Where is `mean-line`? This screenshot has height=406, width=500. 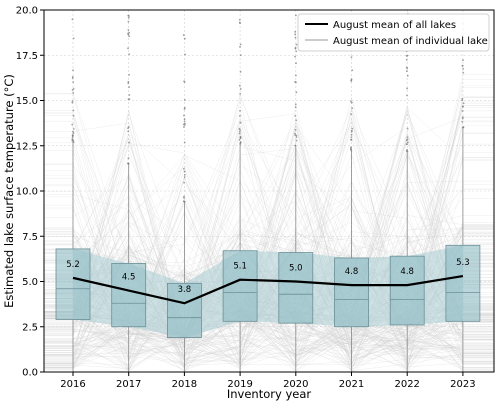
mean-line is located at coordinates (268, 289).